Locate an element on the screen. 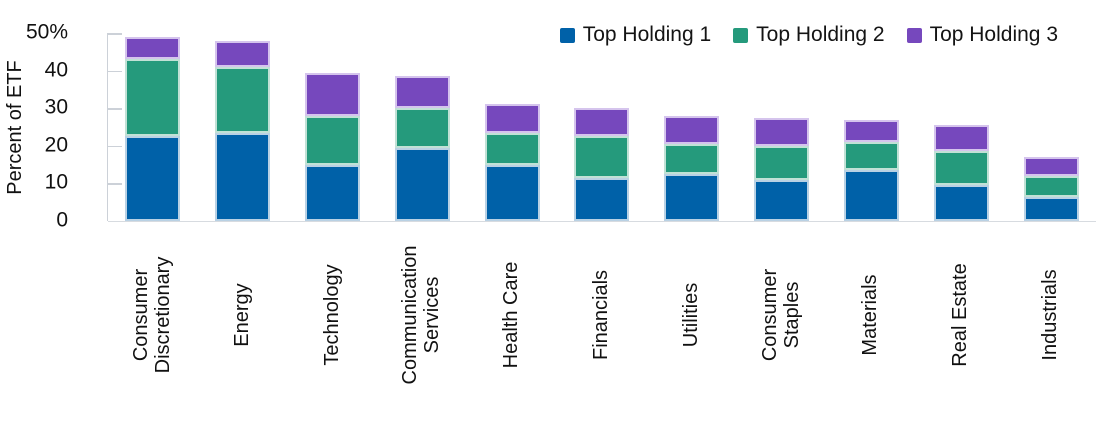  x-label-slot: Technology is located at coordinates (332, 321).